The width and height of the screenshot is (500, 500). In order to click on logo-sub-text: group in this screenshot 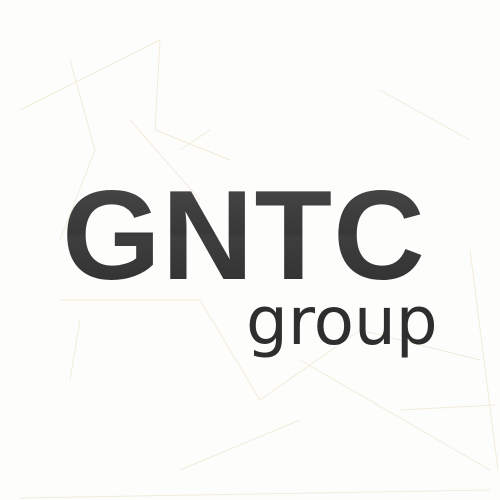, I will do `click(342, 321)`.